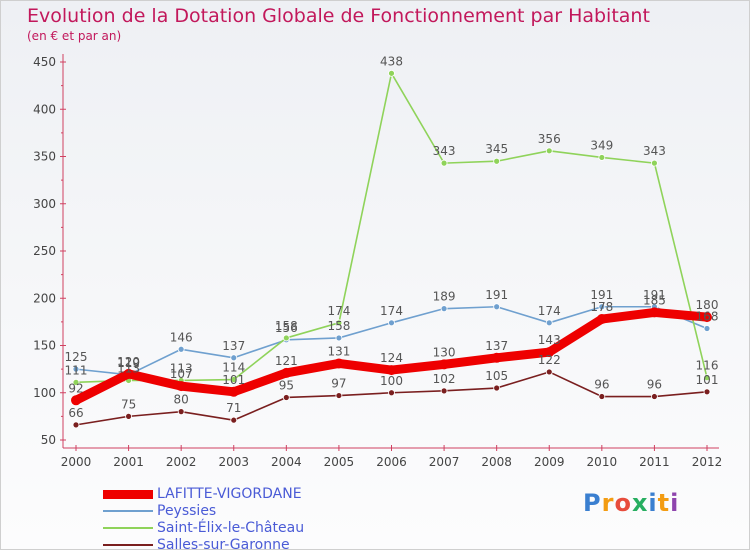 The image size is (750, 550). I want to click on x-tick-label: 2005, so click(339, 462).